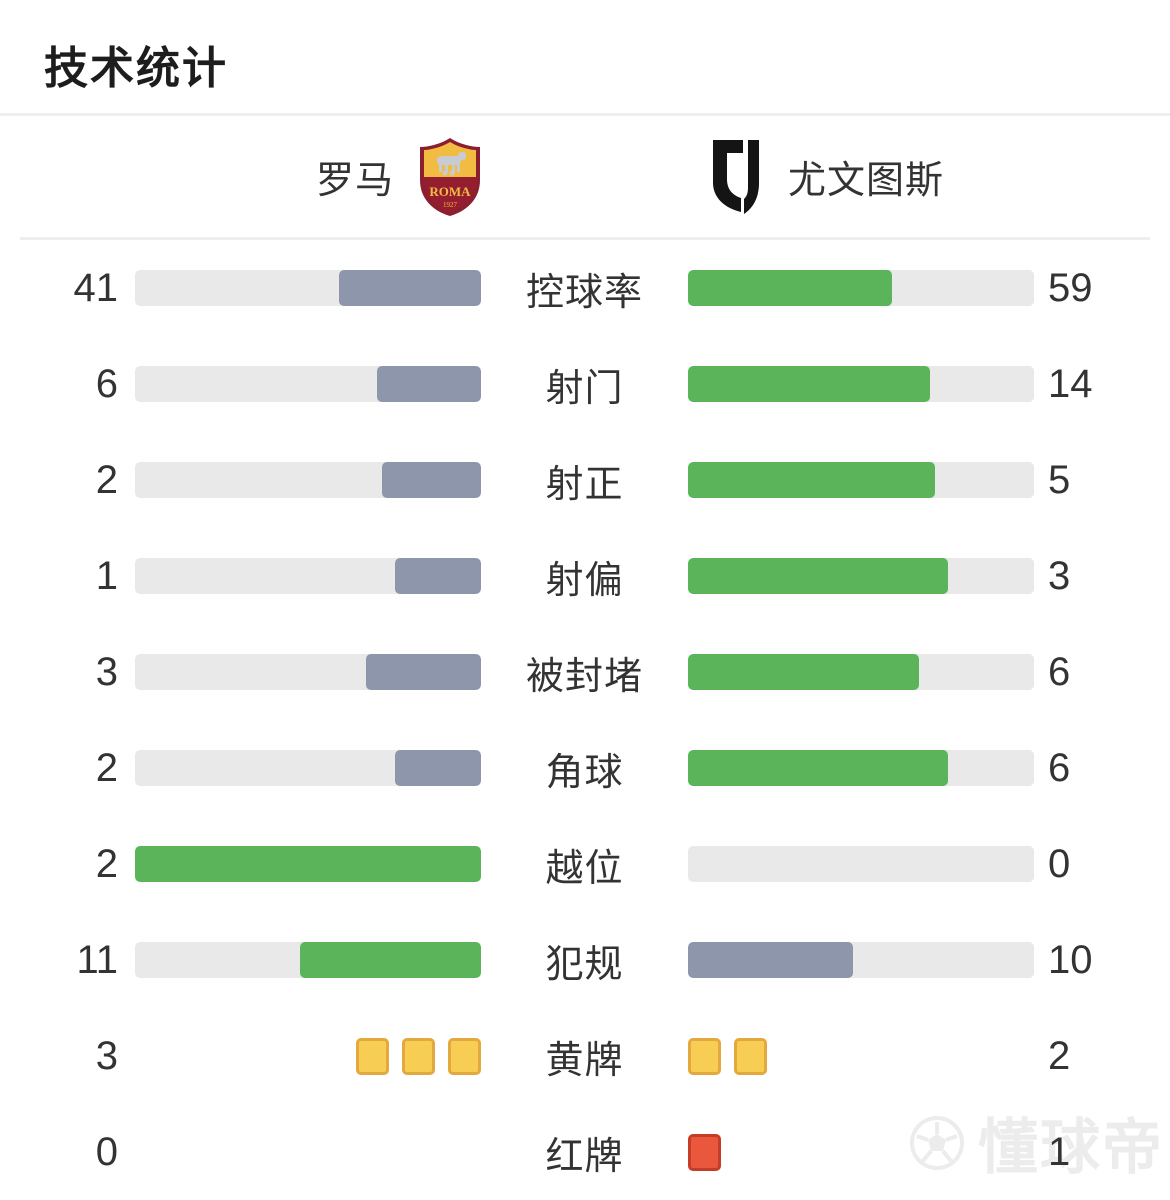 The height and width of the screenshot is (1200, 1170). What do you see at coordinates (584, 580) in the screenshot?
I see `stat-label: 射偏` at bounding box center [584, 580].